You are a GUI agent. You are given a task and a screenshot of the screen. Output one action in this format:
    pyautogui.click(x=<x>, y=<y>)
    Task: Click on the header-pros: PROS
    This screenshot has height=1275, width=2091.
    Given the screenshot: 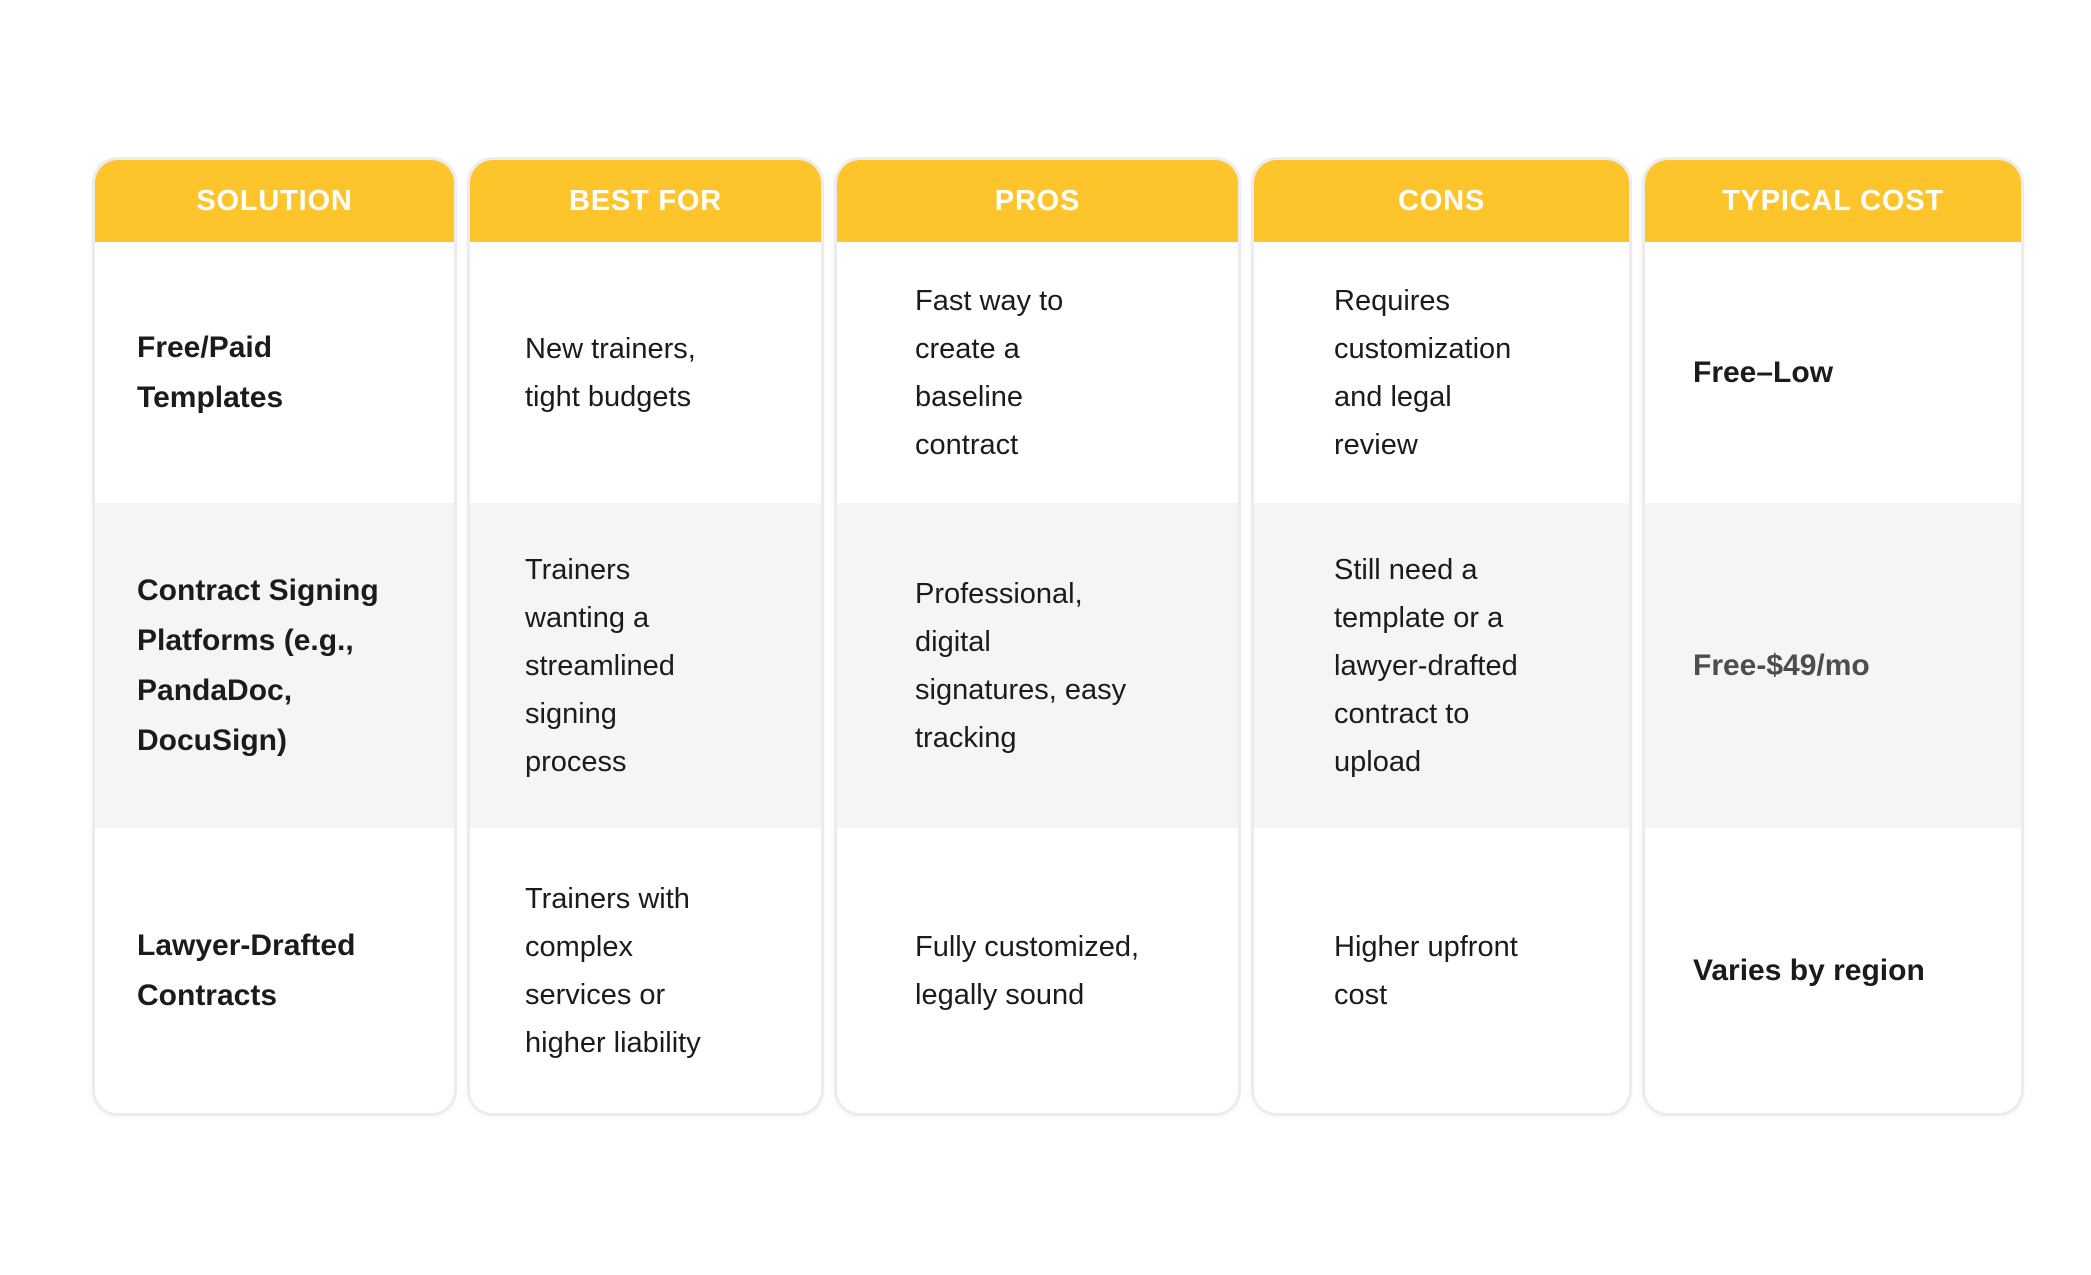 What is the action you would take?
    pyautogui.click(x=1037, y=201)
    